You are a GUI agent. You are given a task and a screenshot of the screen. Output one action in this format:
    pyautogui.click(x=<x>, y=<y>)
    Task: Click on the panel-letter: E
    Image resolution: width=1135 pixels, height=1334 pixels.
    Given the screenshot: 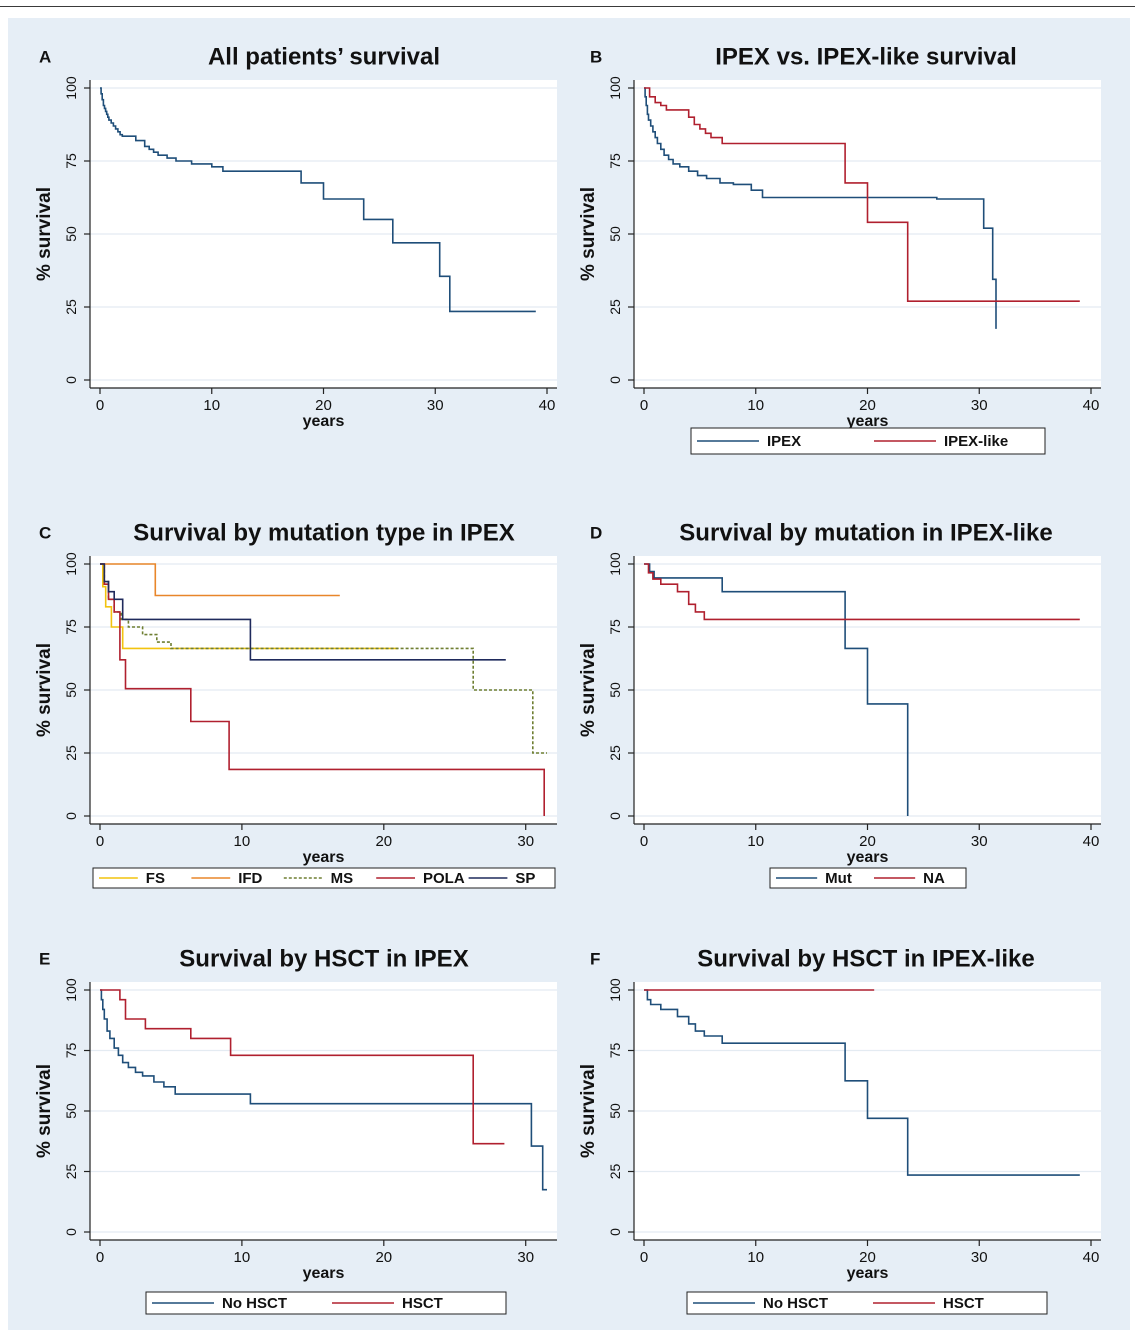 What is the action you would take?
    pyautogui.click(x=44, y=958)
    